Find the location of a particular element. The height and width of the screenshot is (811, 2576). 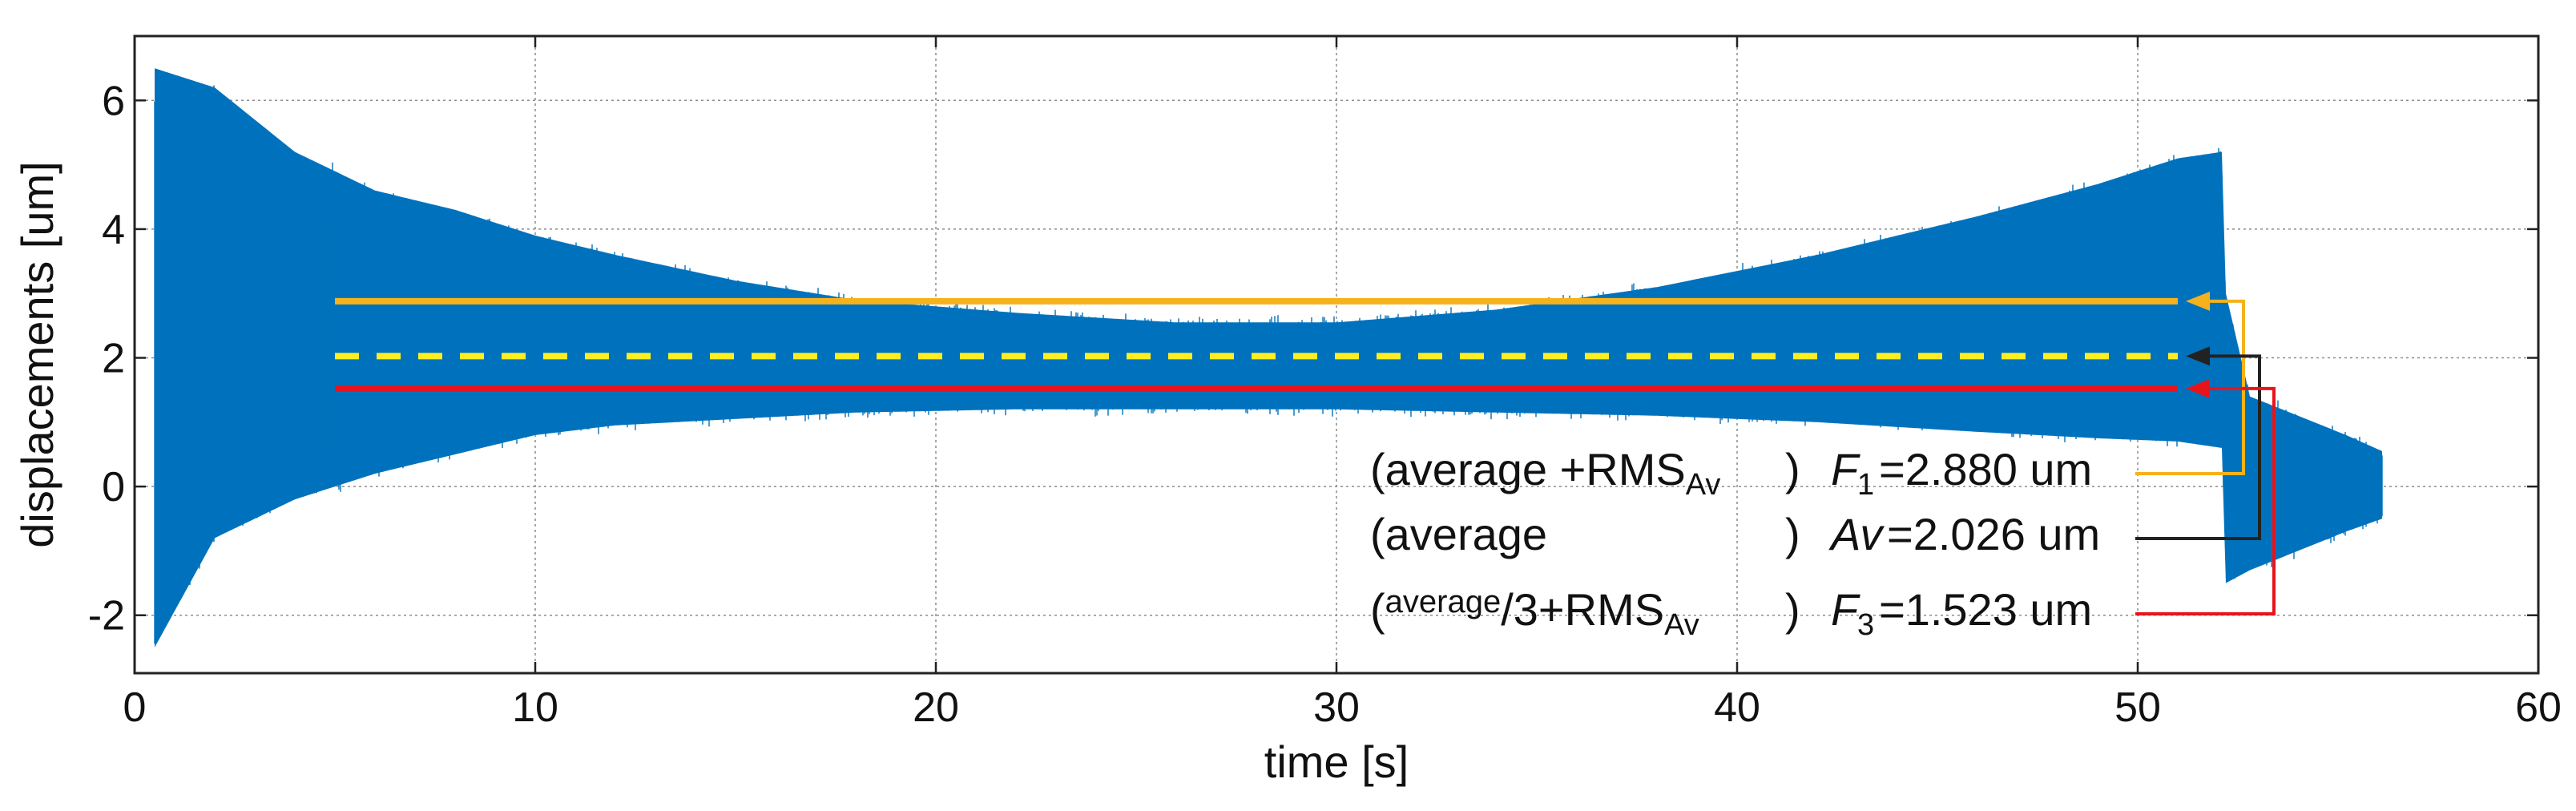

annotation-paren-Av: ) is located at coordinates (1792, 534).